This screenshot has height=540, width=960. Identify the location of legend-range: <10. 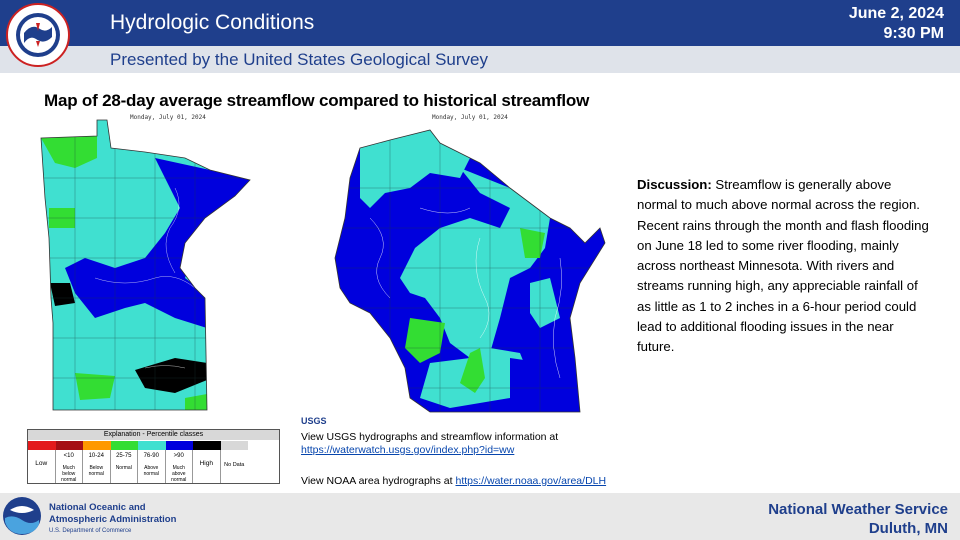
(68, 456).